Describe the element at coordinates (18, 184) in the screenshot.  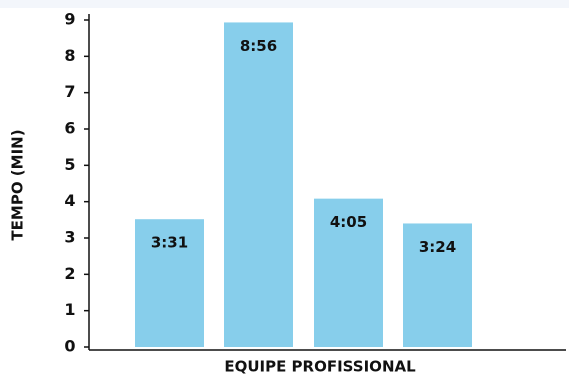
I see `y-axis-title: TEMPO (MIN)` at that location.